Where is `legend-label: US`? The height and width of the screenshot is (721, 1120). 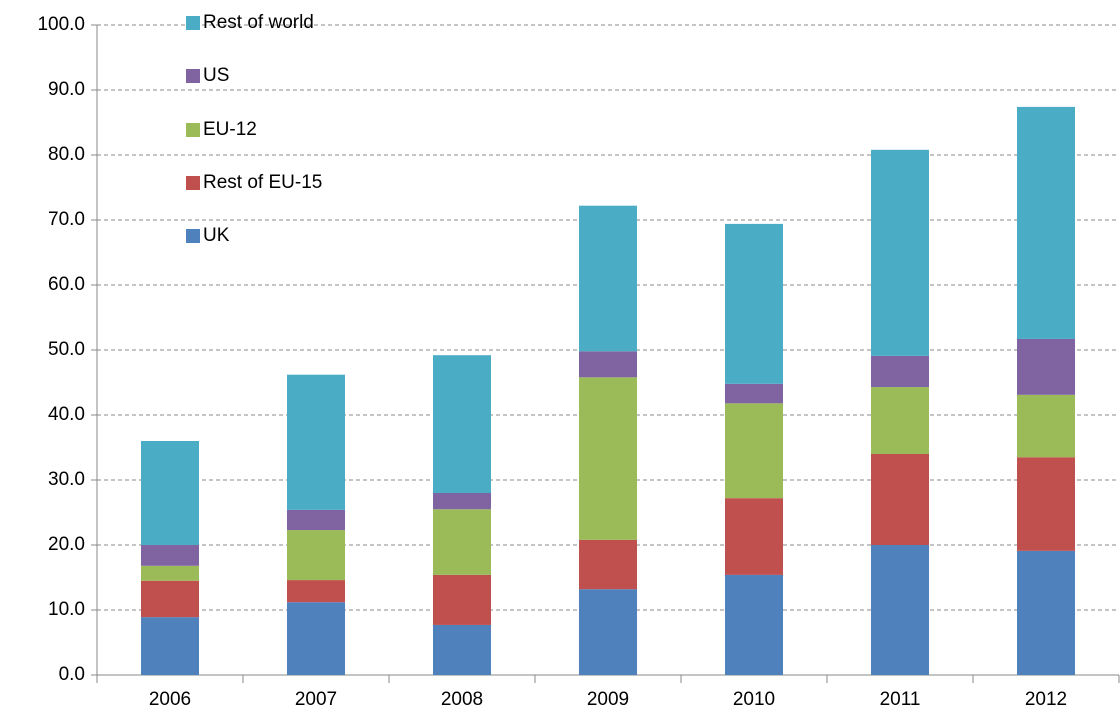
legend-label: US is located at coordinates (216, 75).